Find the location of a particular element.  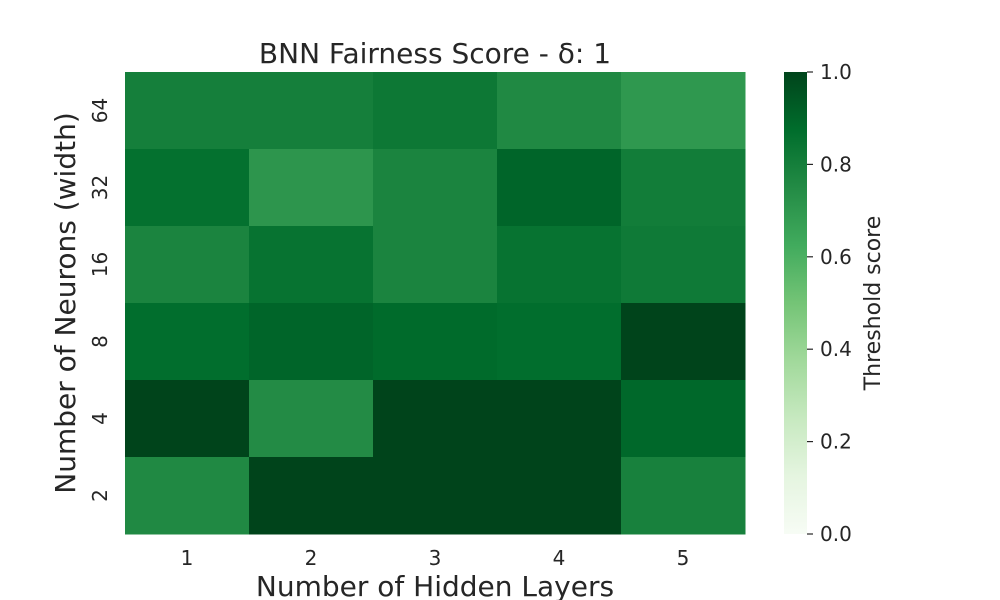

x-tick-label: 4 is located at coordinates (559, 558).